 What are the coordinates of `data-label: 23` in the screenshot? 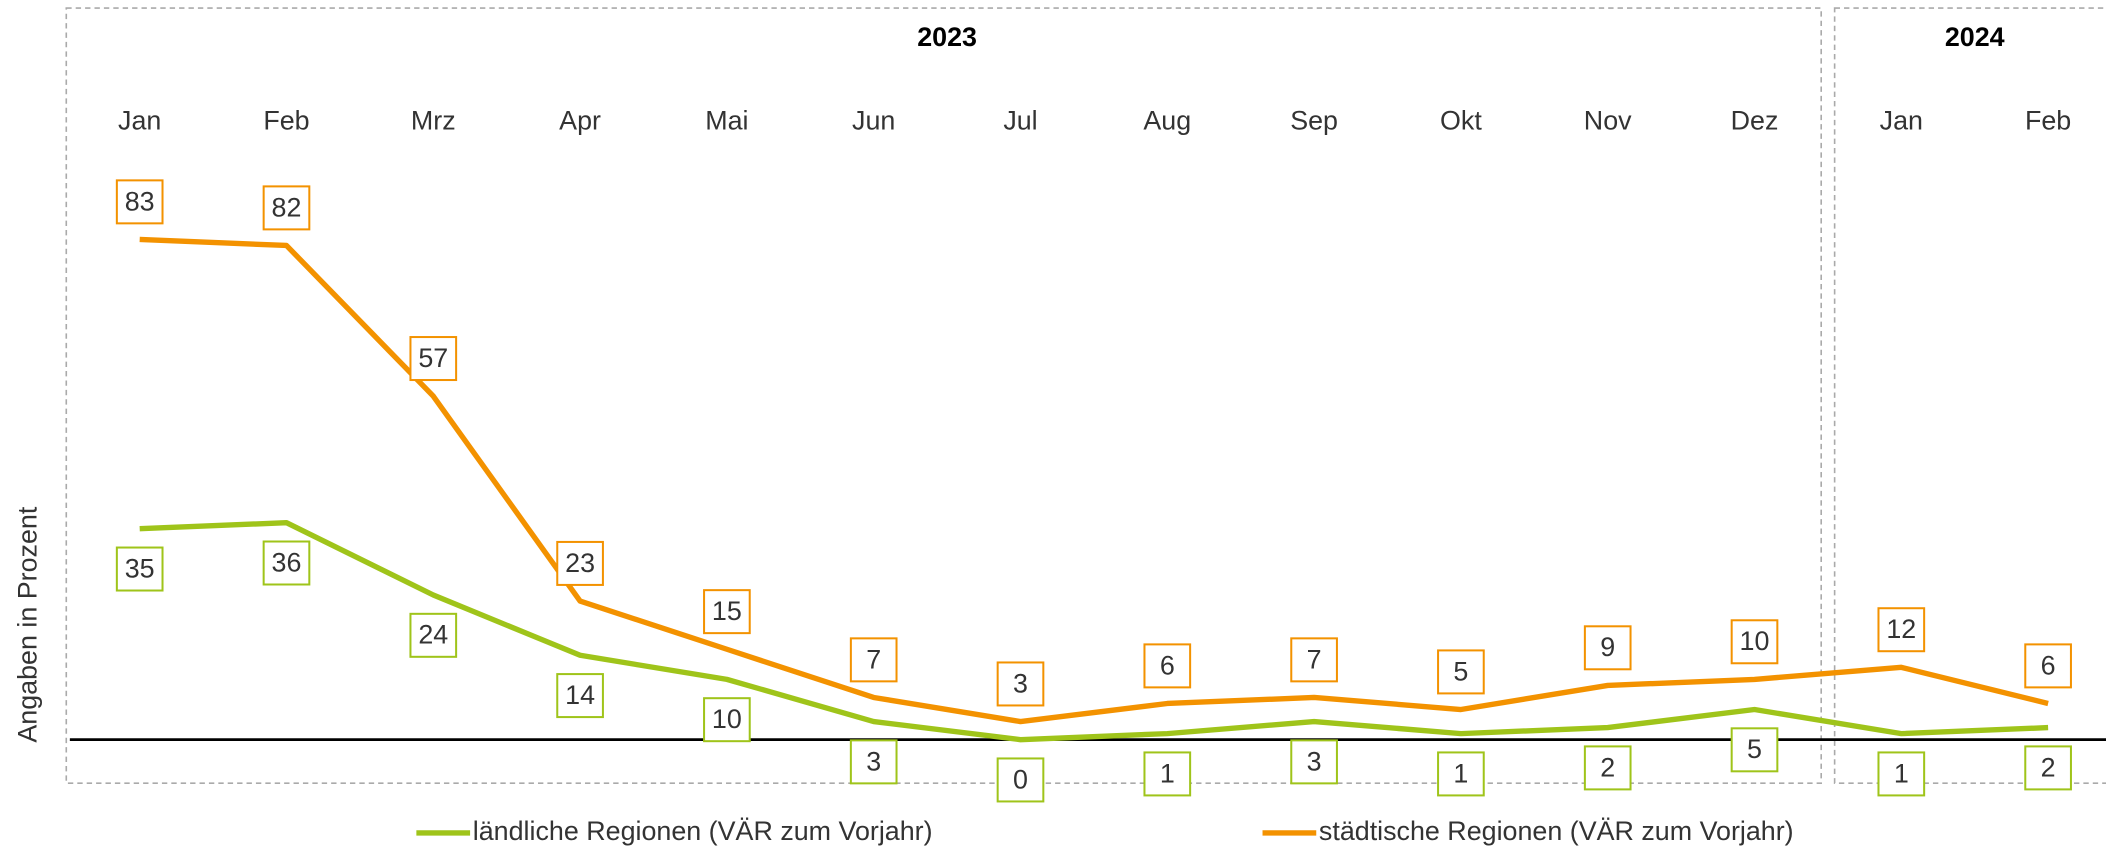 It's located at (580, 563).